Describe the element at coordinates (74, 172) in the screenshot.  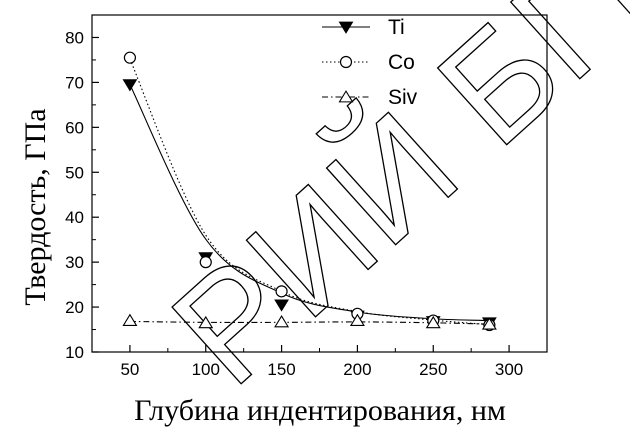
I see `y-tick-label: 50` at that location.